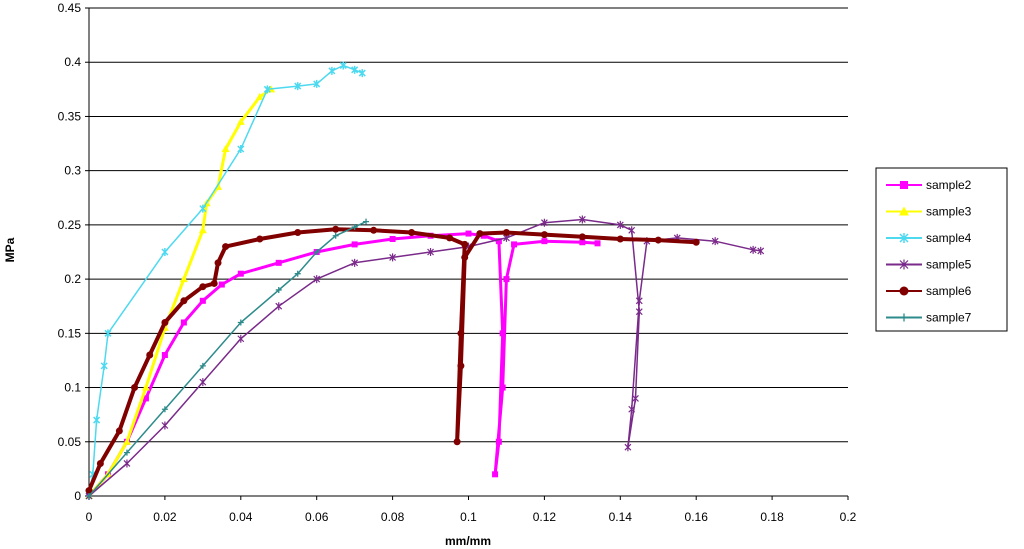  What do you see at coordinates (929, 265) in the screenshot?
I see `legend-entry-sample5: sample5` at bounding box center [929, 265].